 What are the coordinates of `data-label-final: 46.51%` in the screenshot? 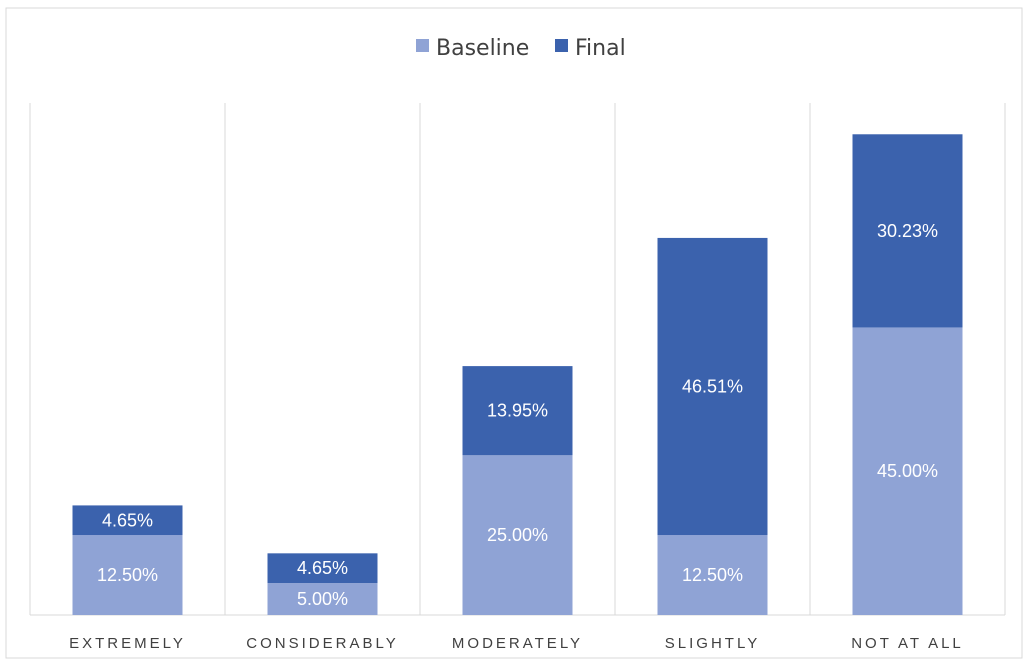 It's located at (712, 387).